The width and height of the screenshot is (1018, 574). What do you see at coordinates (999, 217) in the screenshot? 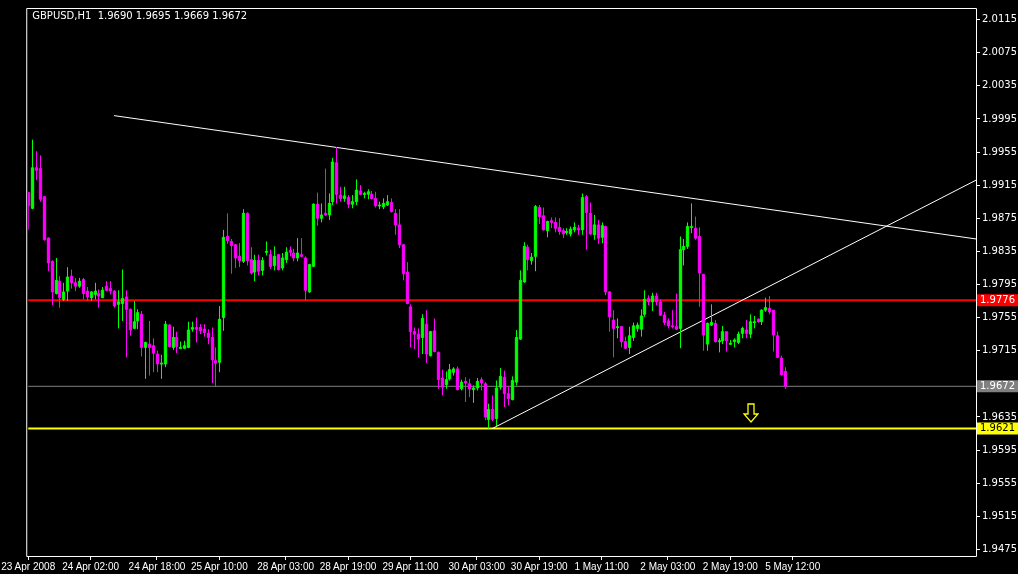
I see `y-tick-label: 1.9875` at bounding box center [999, 217].